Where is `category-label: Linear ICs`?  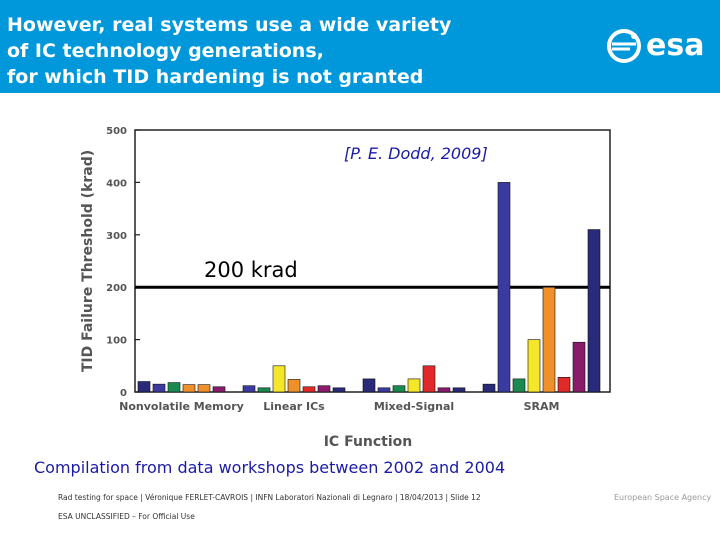 category-label: Linear ICs is located at coordinates (294, 406).